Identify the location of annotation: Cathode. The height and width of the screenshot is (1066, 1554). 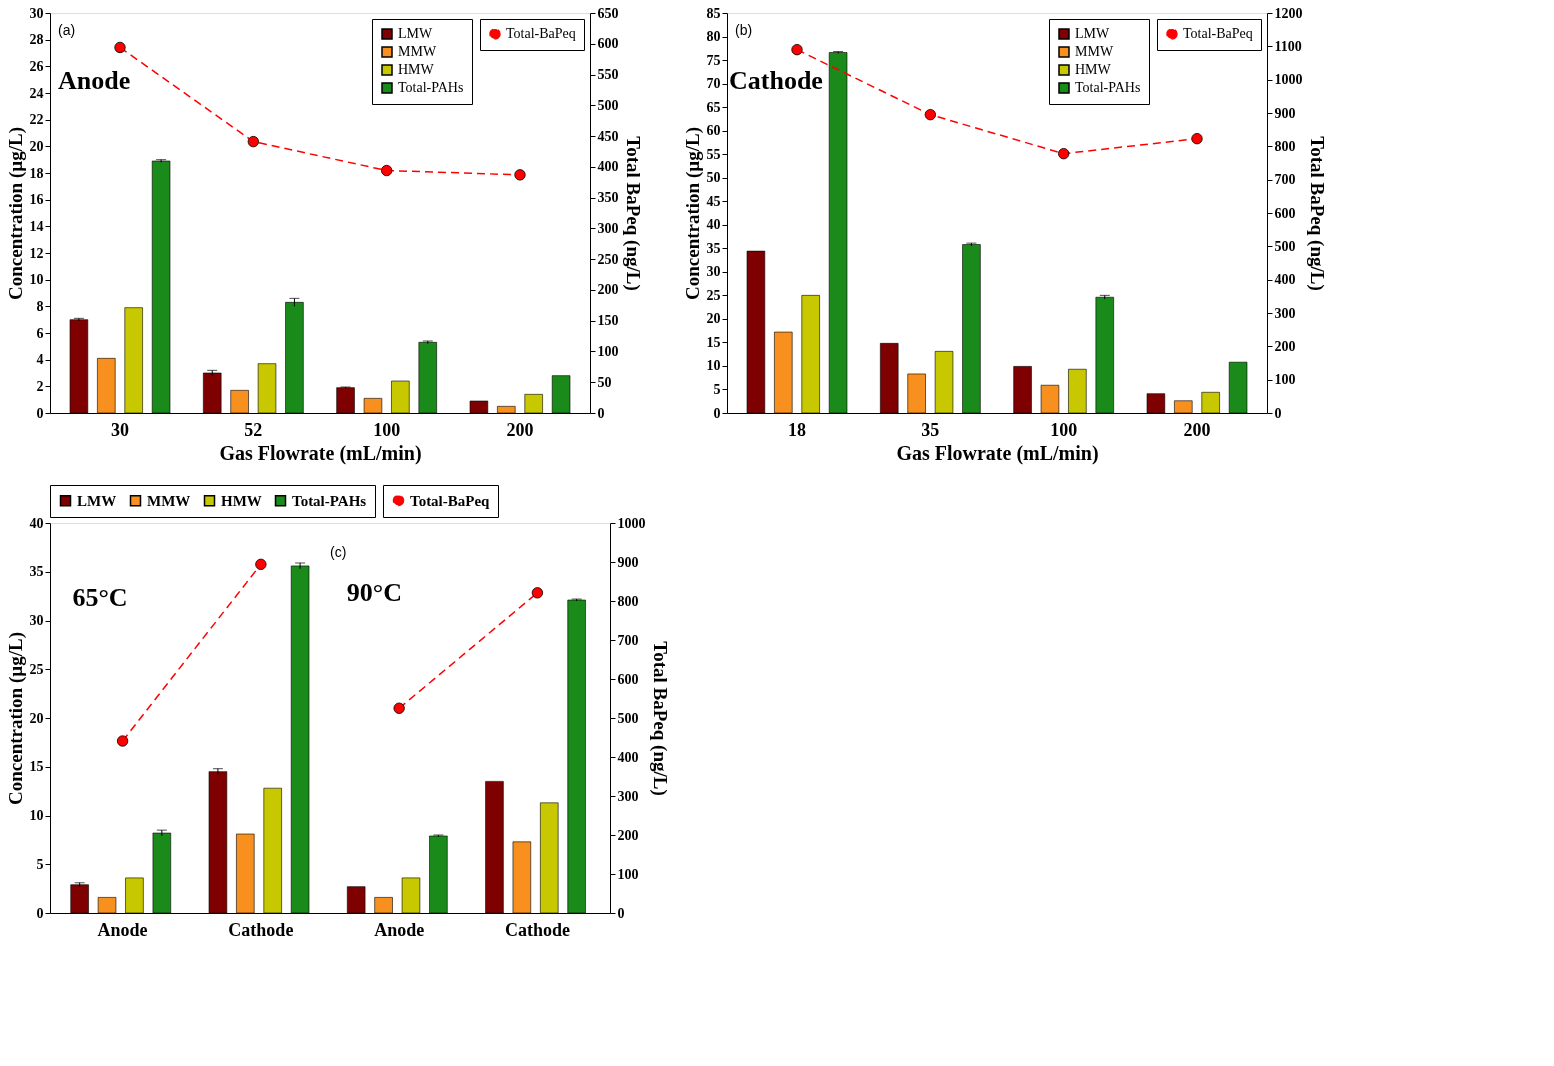
(776, 80).